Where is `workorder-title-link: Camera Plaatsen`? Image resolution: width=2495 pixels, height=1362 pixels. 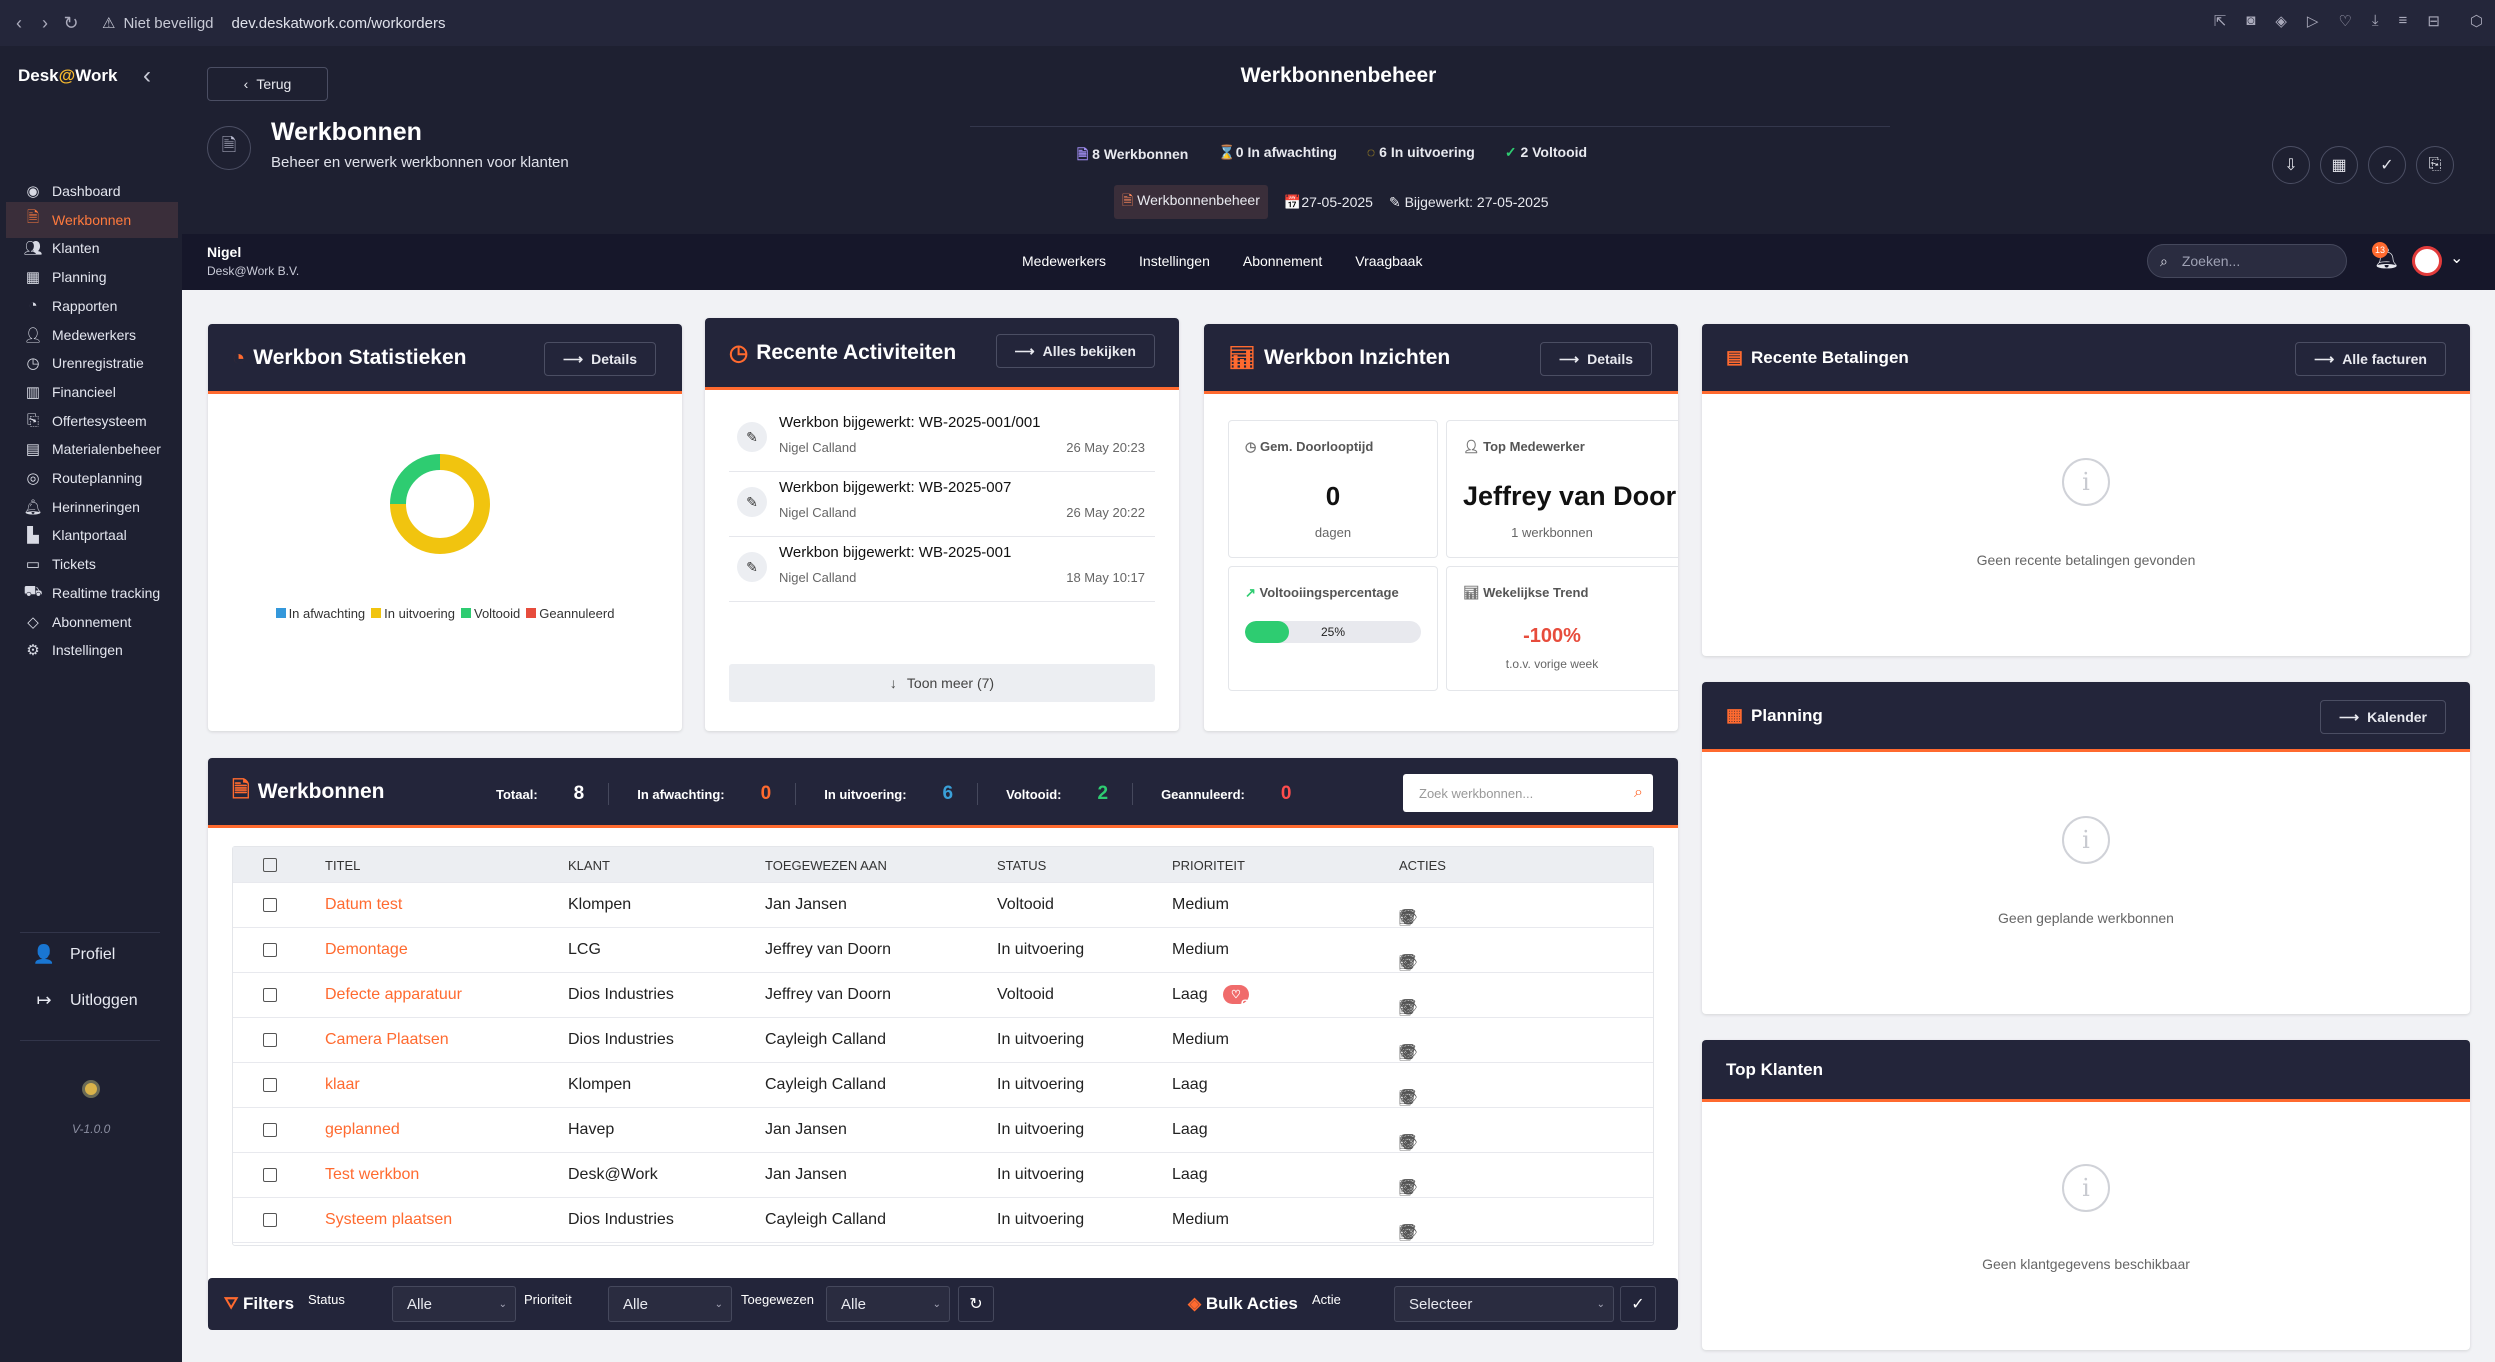 workorder-title-link: Camera Plaatsen is located at coordinates (387, 1039).